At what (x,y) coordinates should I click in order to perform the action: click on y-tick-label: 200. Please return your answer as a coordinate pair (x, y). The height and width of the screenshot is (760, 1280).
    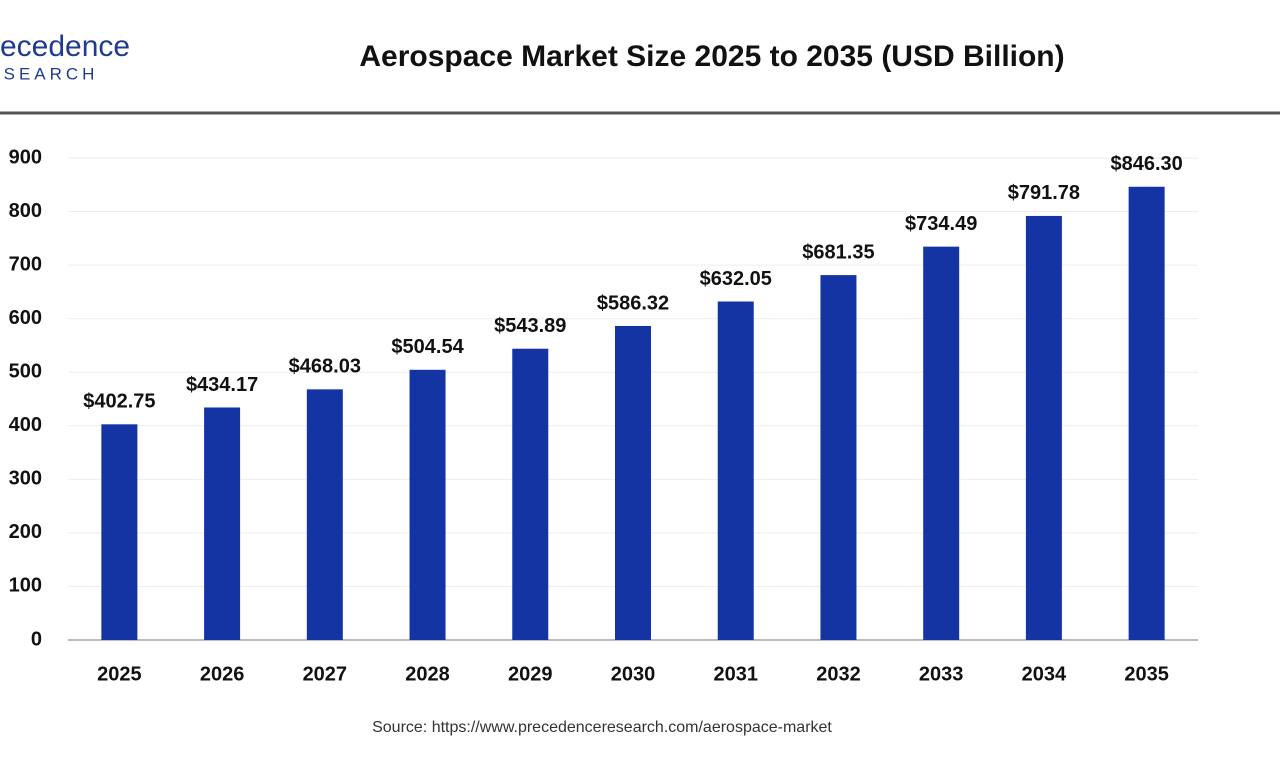
    Looking at the image, I should click on (25, 532).